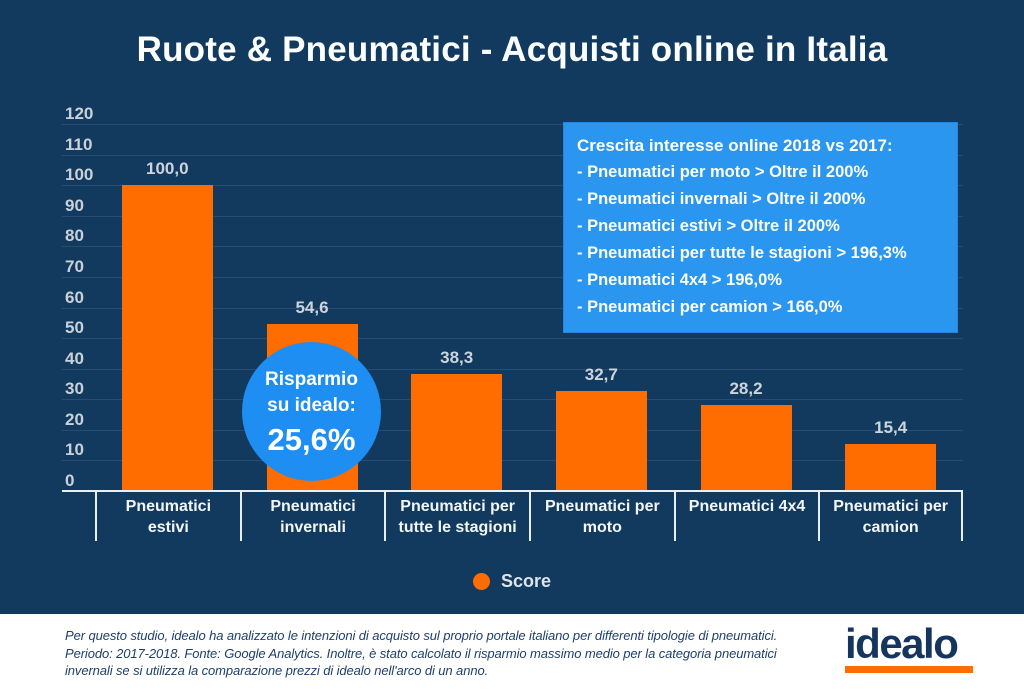  Describe the element at coordinates (74, 205) in the screenshot. I see `y-tick-label: 90` at that location.